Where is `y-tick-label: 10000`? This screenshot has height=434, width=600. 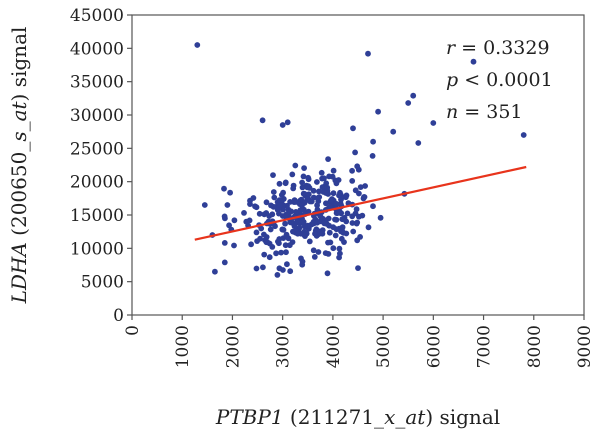 y-tick-label: 10000 is located at coordinates (97, 249).